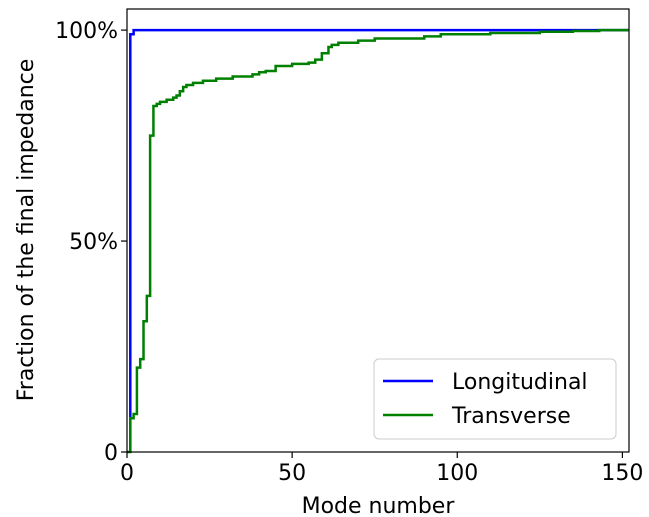  I want to click on y-tick-label: 0, so click(111, 453).